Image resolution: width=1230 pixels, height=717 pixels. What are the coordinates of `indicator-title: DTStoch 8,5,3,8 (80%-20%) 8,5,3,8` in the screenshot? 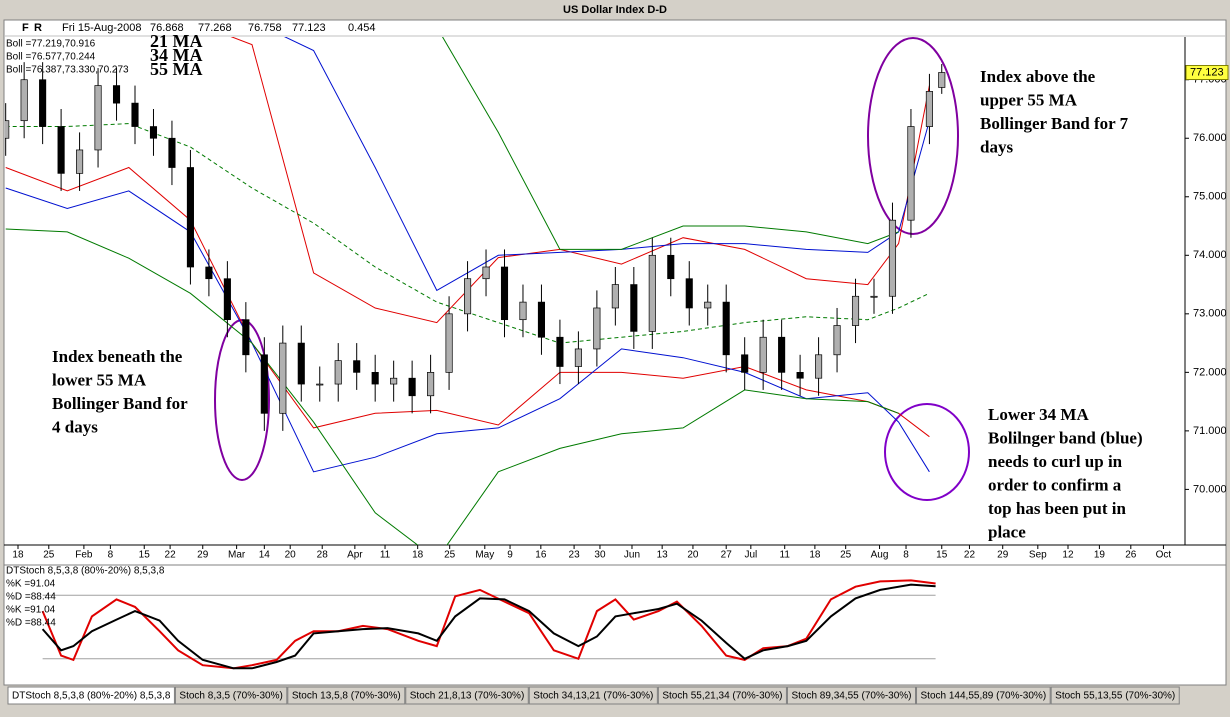 It's located at (85, 571).